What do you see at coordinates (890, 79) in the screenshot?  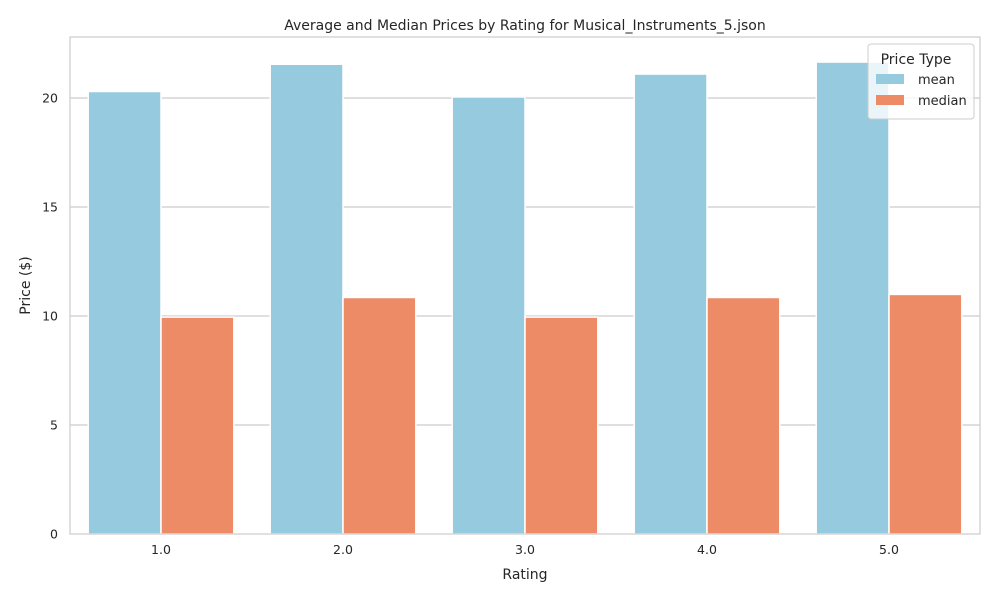 I see `legend-swatch-mean` at bounding box center [890, 79].